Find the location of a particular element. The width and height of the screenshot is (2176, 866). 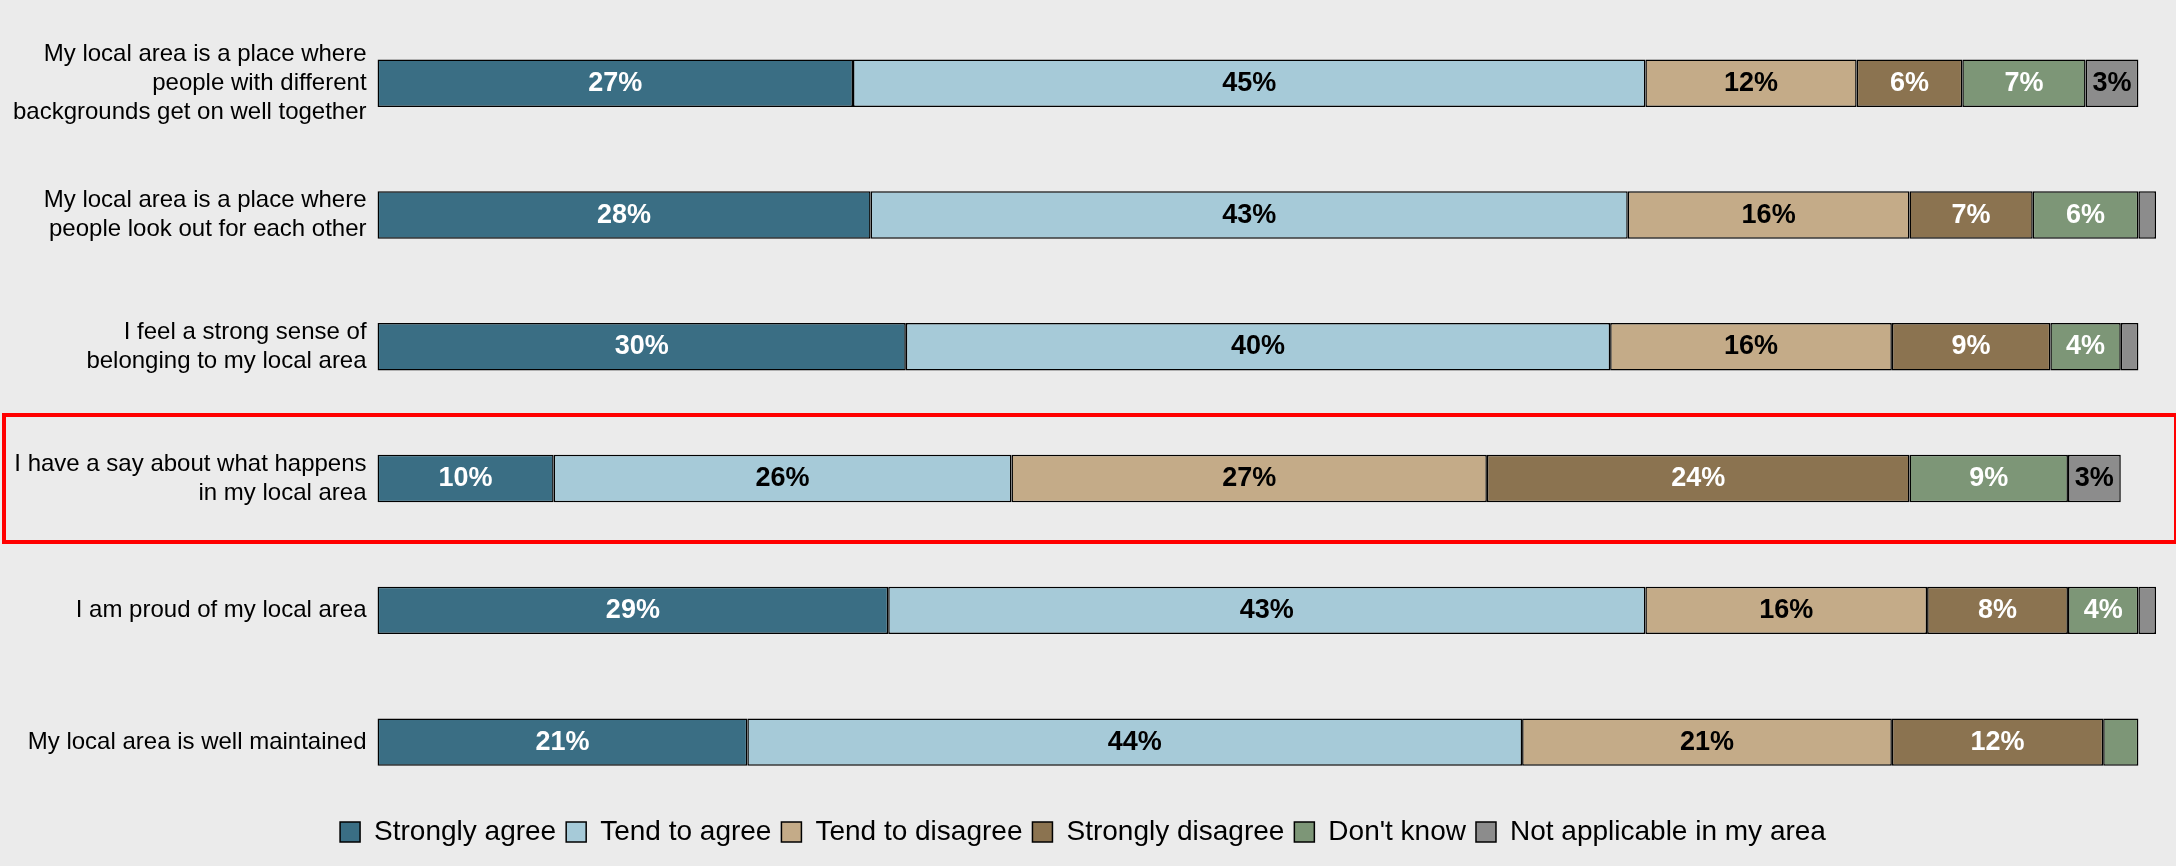

y-tick-label: I have a say about what happens in my local area is located at coordinates (191, 476).